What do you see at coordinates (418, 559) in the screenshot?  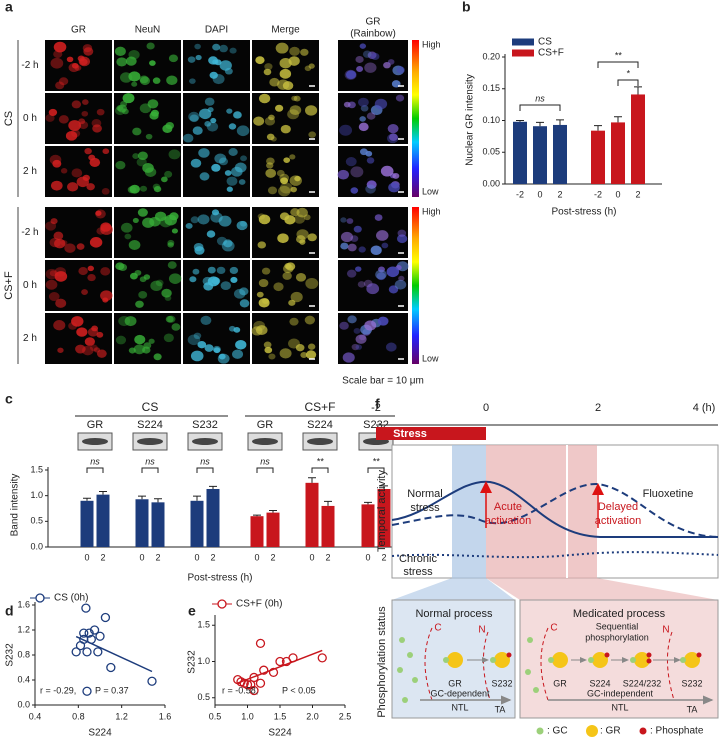 I see `curve-label: Chronic` at bounding box center [418, 559].